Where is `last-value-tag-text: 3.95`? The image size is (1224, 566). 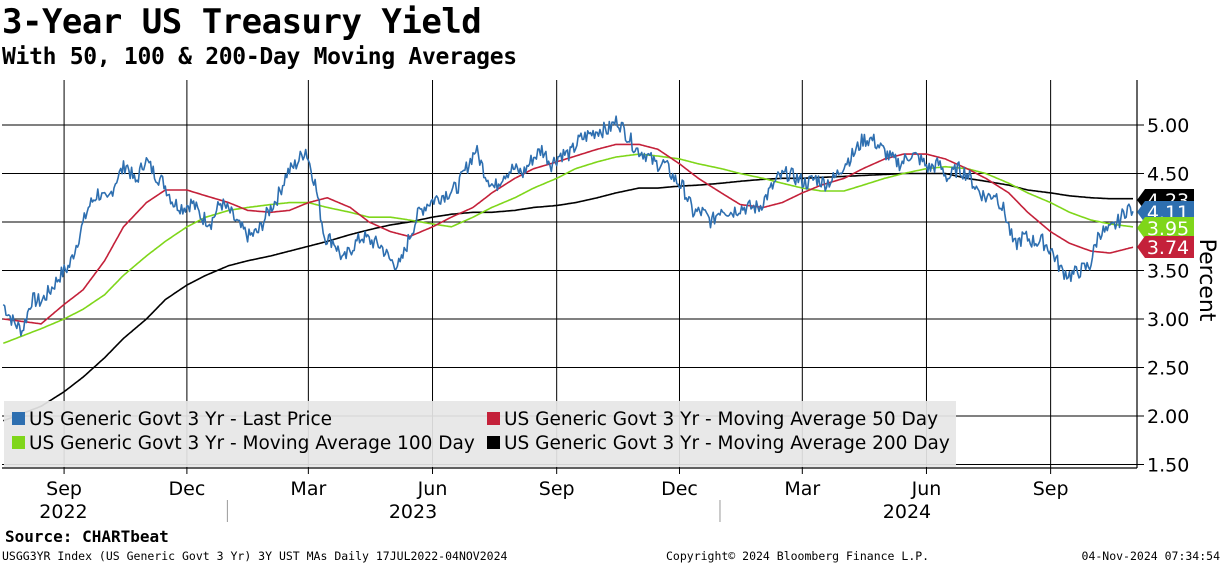 last-value-tag-text: 3.95 is located at coordinates (1168, 229).